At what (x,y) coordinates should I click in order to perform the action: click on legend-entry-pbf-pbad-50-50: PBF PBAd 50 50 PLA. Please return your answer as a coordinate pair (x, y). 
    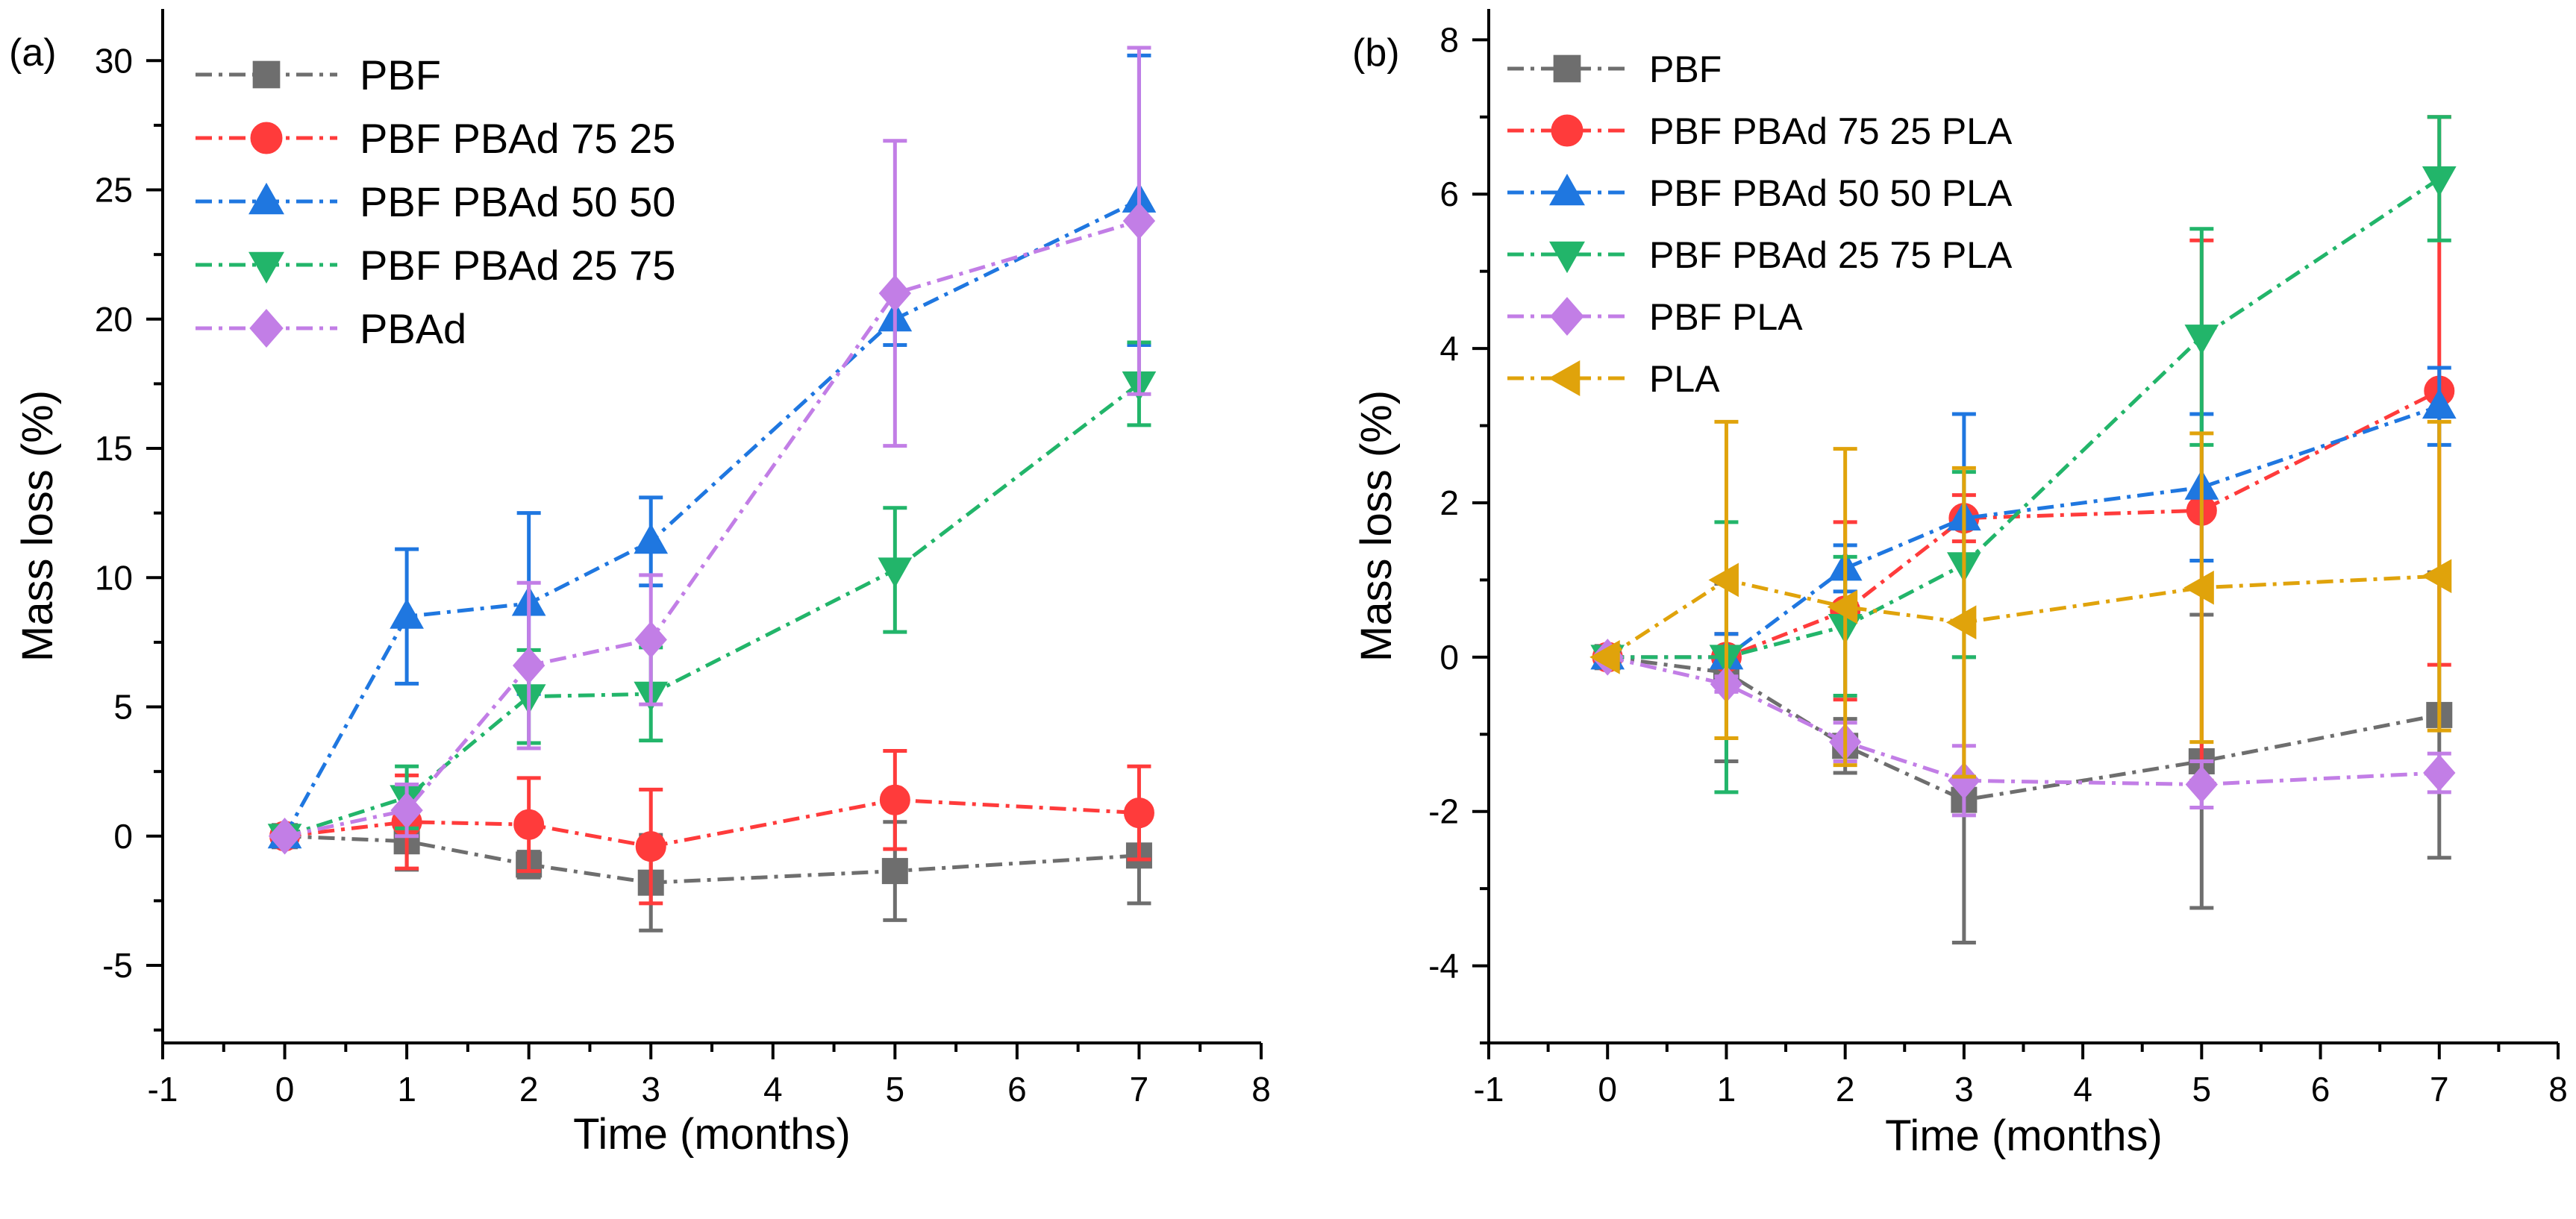
    Looking at the image, I should click on (1760, 193).